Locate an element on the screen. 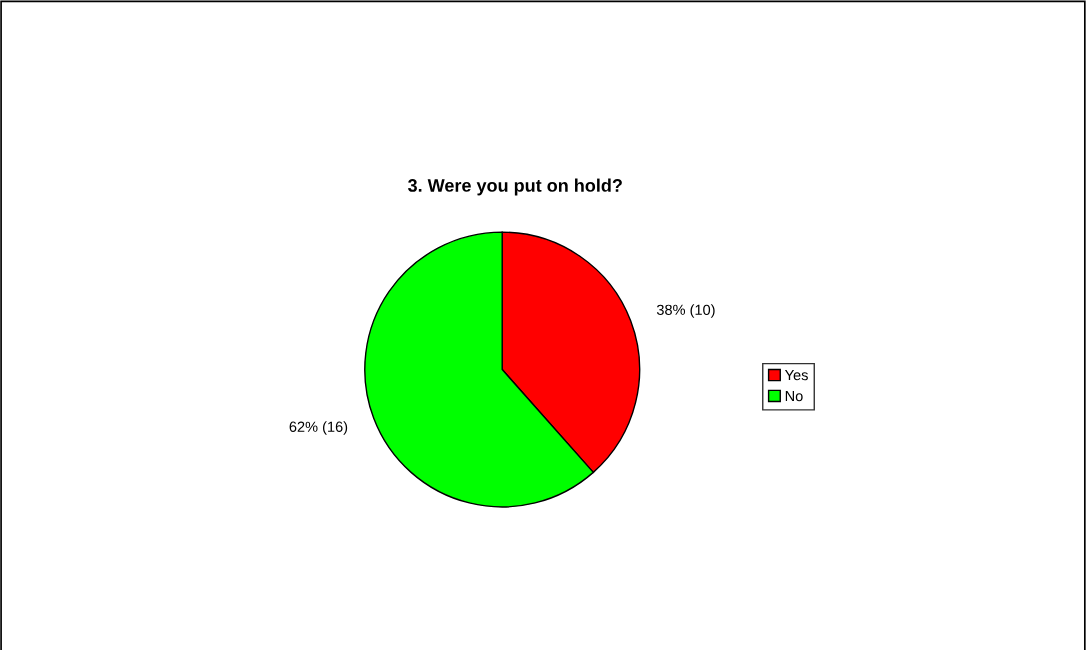 Image resolution: width=1087 pixels, height=650 pixels. data-label: 38% (10) is located at coordinates (685, 311).